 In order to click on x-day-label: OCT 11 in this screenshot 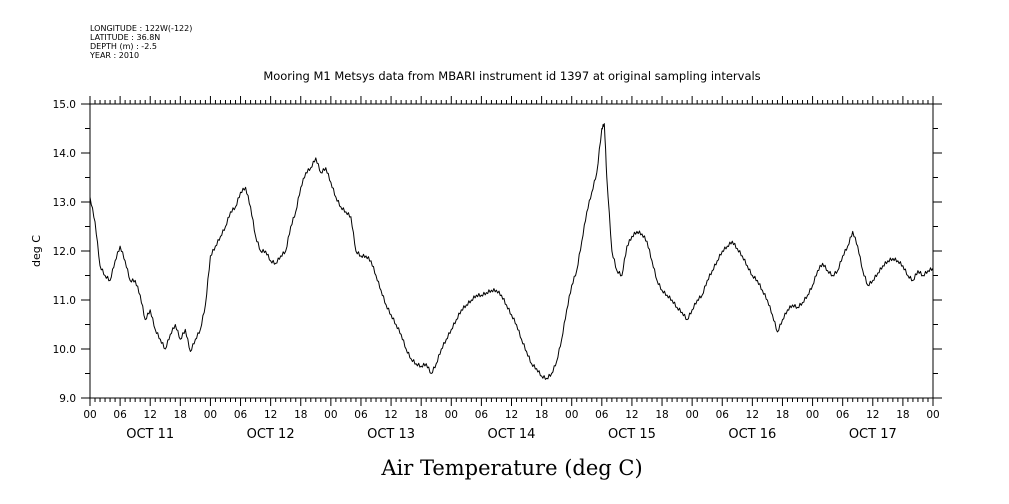, I will do `click(150, 434)`.